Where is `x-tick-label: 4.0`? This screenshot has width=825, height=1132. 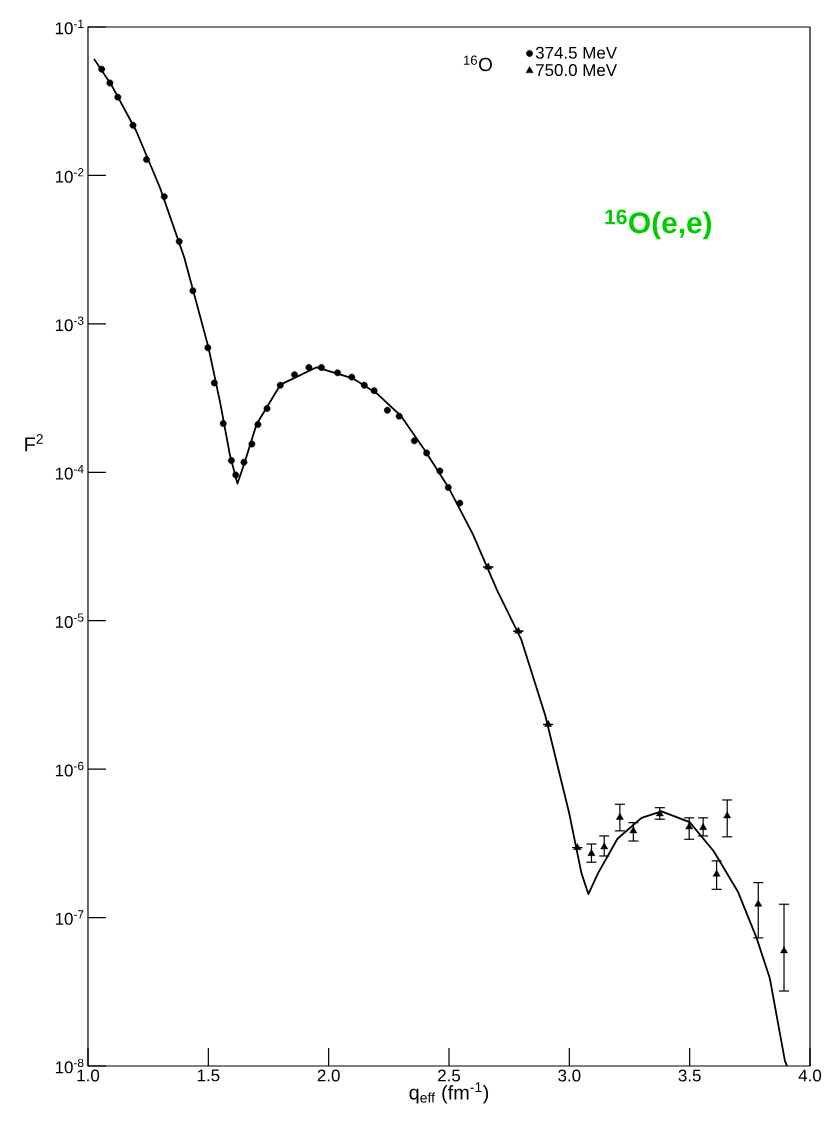
x-tick-label: 4.0 is located at coordinates (810, 1075).